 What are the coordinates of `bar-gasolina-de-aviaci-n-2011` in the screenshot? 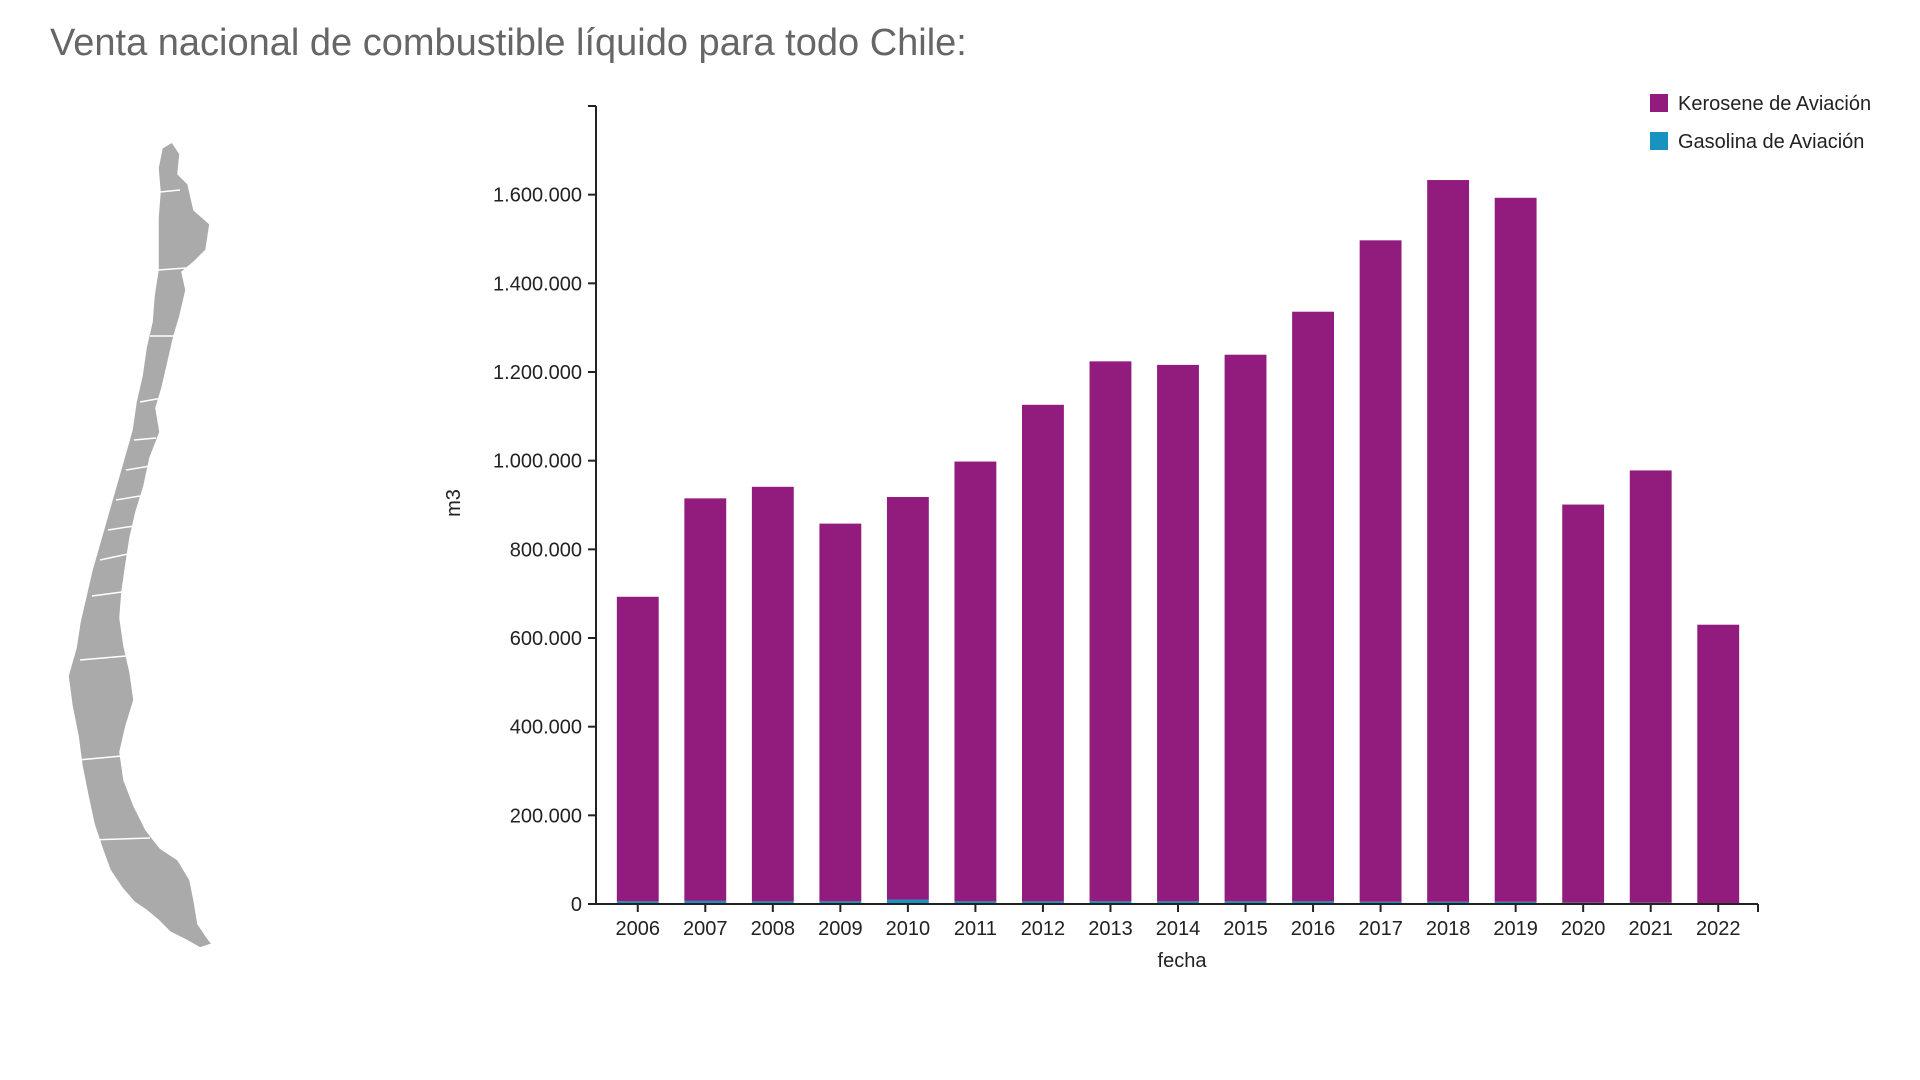 It's located at (975, 902).